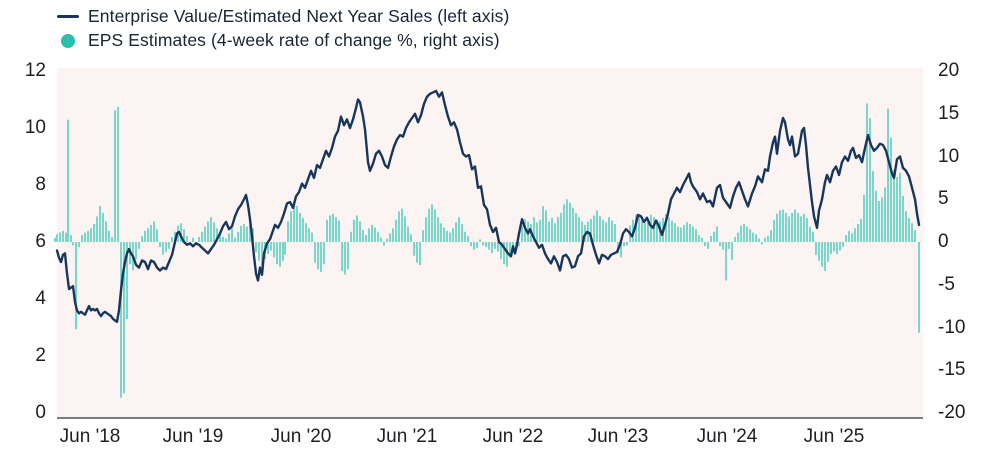 This screenshot has height=453, width=1002. I want to click on right-axis-tick-label: 0, so click(943, 241).